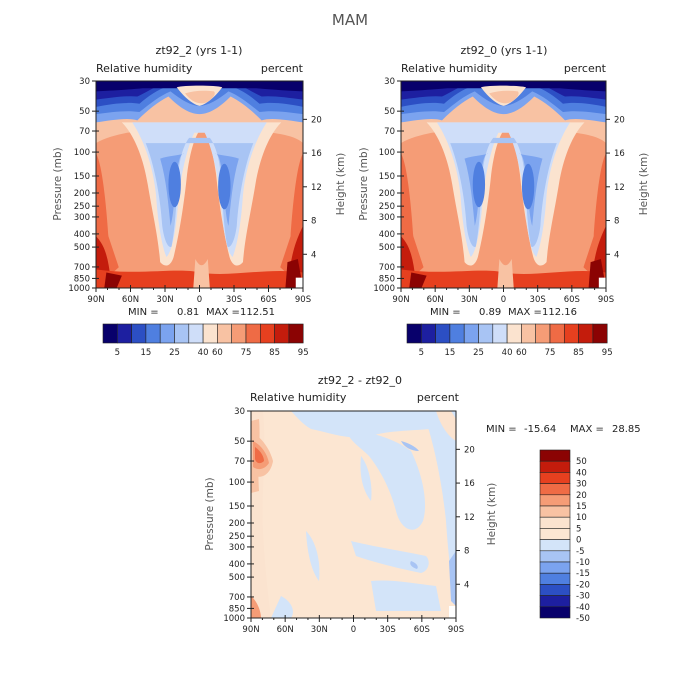 The image size is (700, 700). I want to click on panel-1-field, so click(199, 184).